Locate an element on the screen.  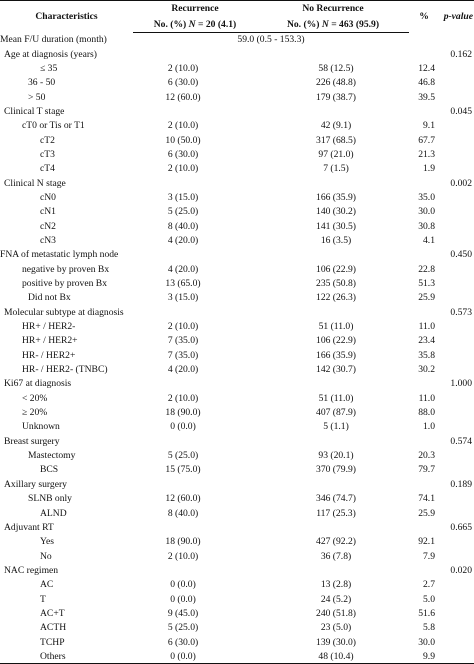
row-label: 36 - 50 is located at coordinates (42, 83).